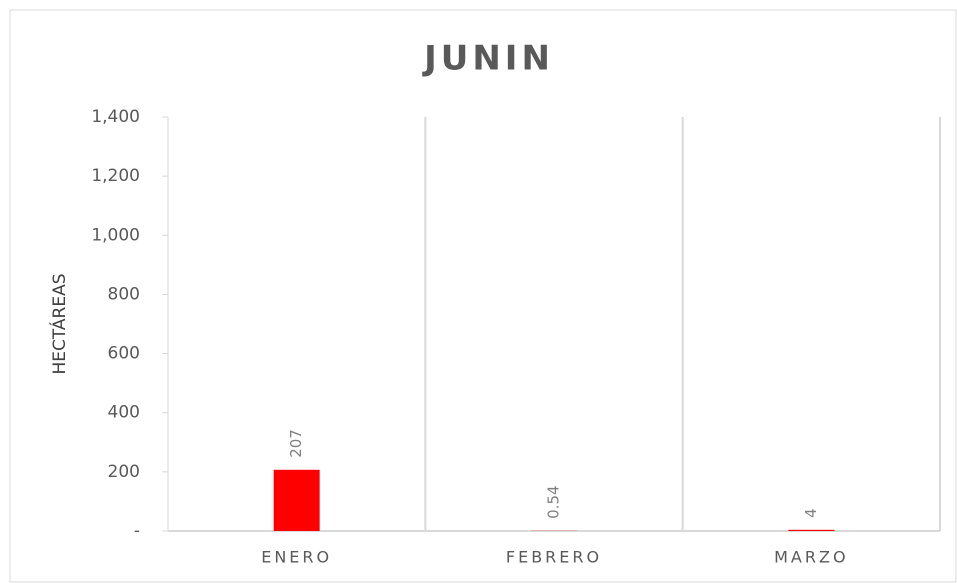 This screenshot has height=583, width=957. I want to click on y-tick-label: 800, so click(124, 294).